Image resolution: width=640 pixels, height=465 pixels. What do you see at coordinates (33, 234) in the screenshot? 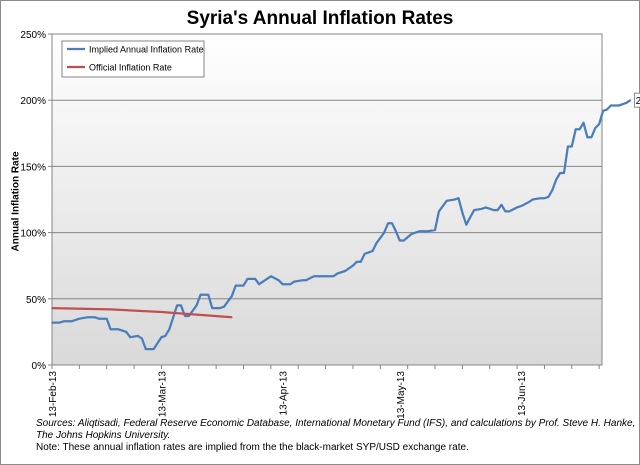
I see `y-tick-label: 100%` at bounding box center [33, 234].